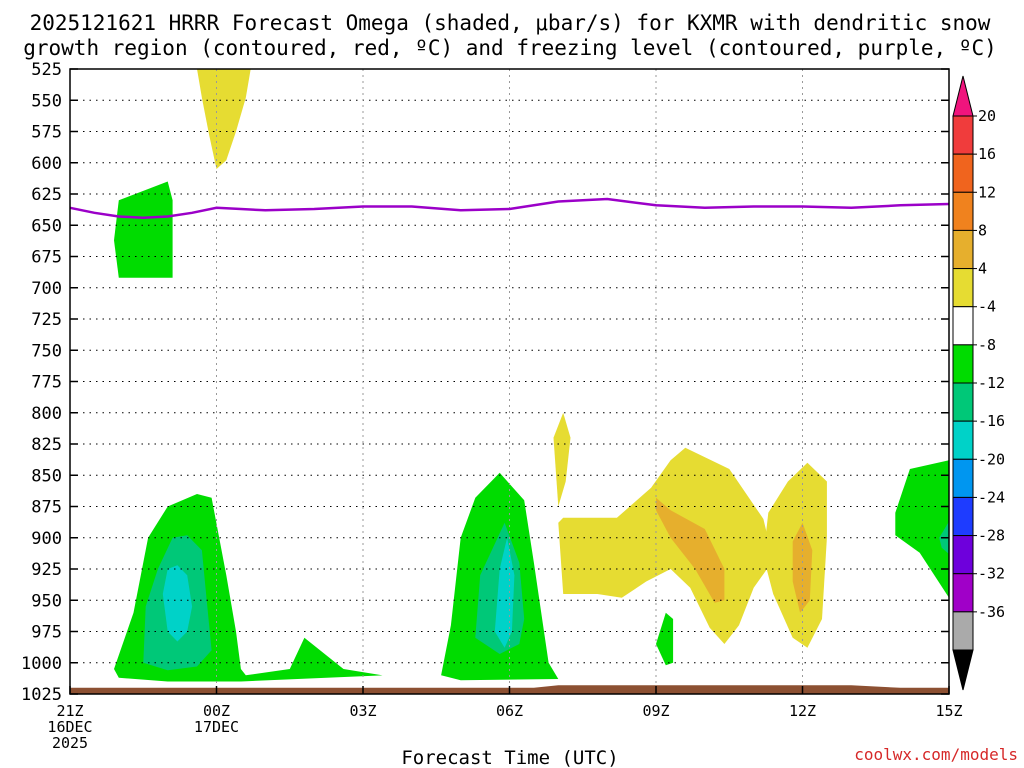 The height and width of the screenshot is (768, 1024). I want to click on colorbar-label-8: -16, so click(991, 421).